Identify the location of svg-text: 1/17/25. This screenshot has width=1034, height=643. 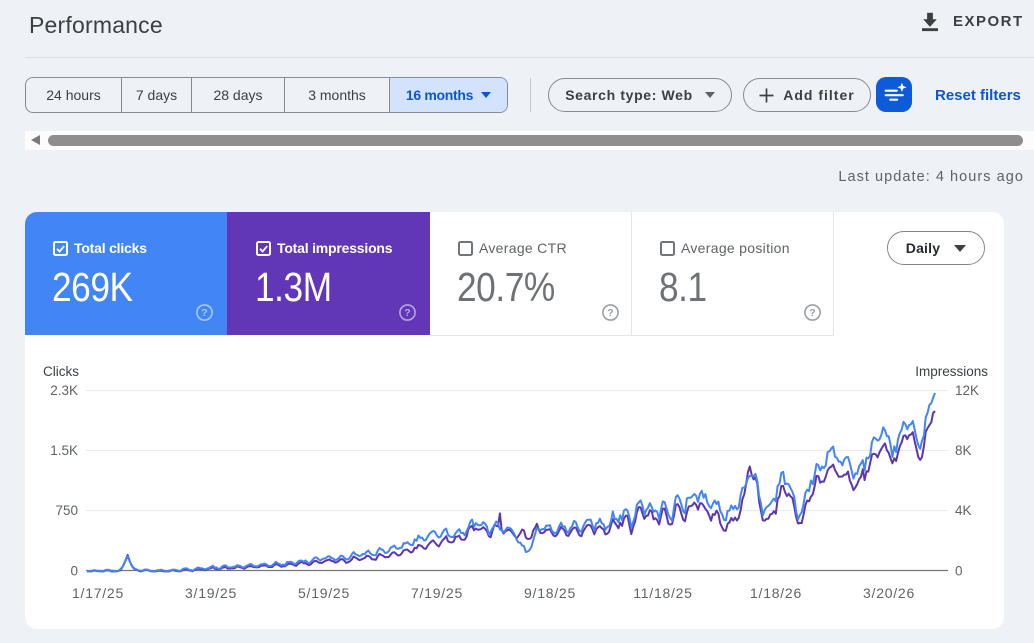
(98, 593).